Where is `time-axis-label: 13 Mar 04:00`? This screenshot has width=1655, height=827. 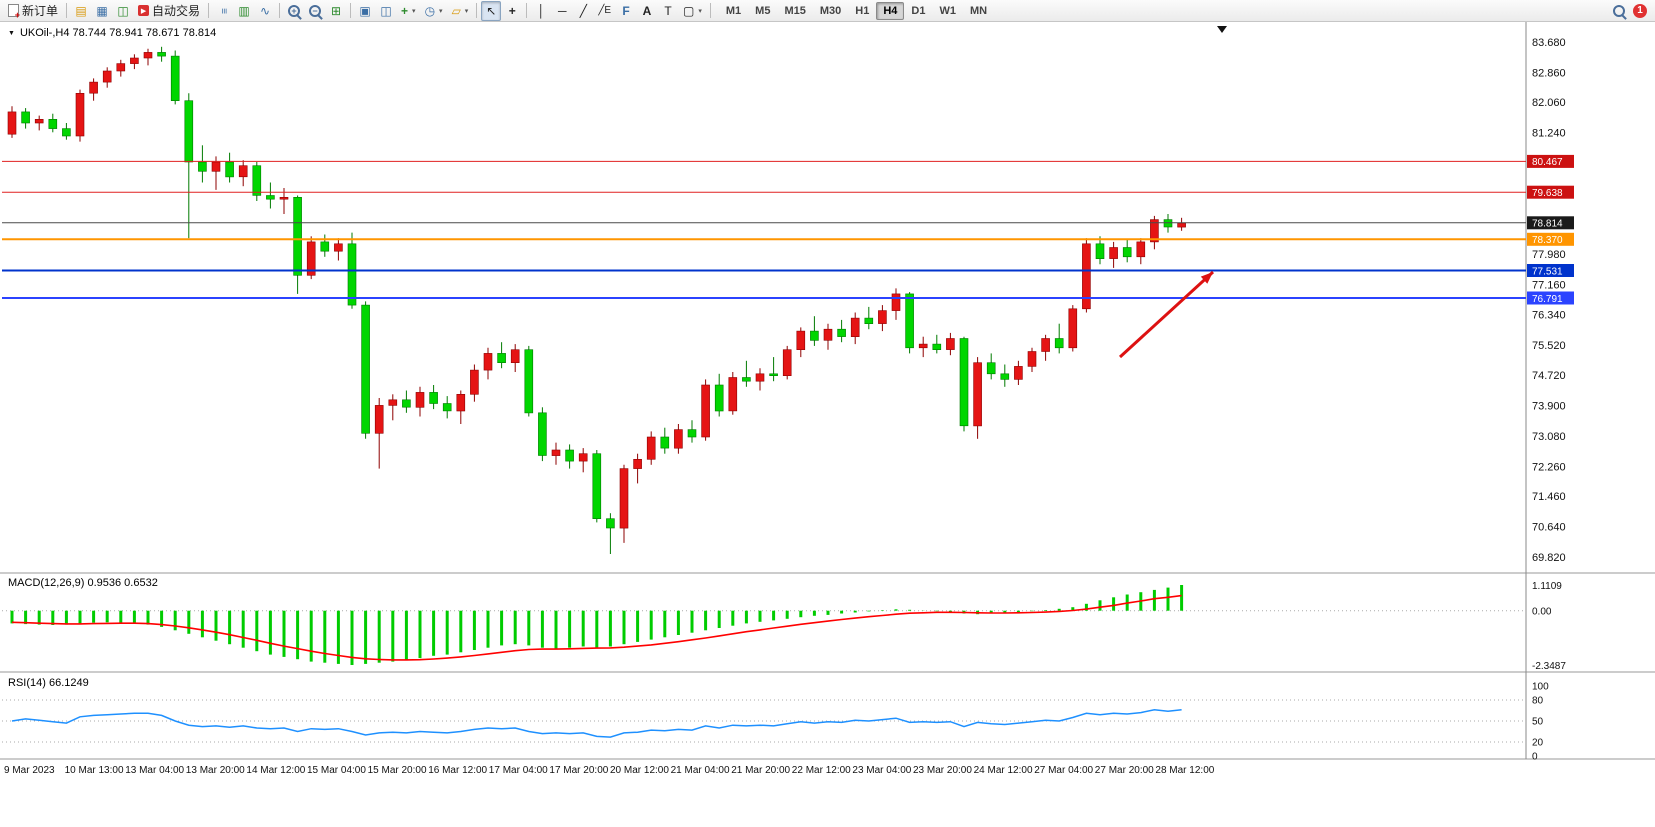 time-axis-label: 13 Mar 04:00 is located at coordinates (155, 770).